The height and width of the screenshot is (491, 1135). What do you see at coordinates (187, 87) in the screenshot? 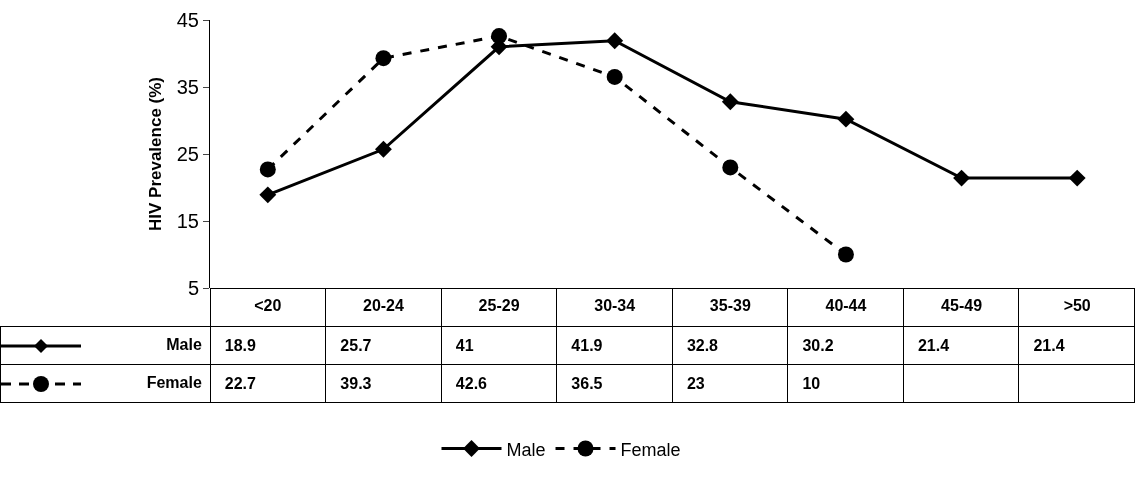
I see `y-tick-label: 35` at bounding box center [187, 87].